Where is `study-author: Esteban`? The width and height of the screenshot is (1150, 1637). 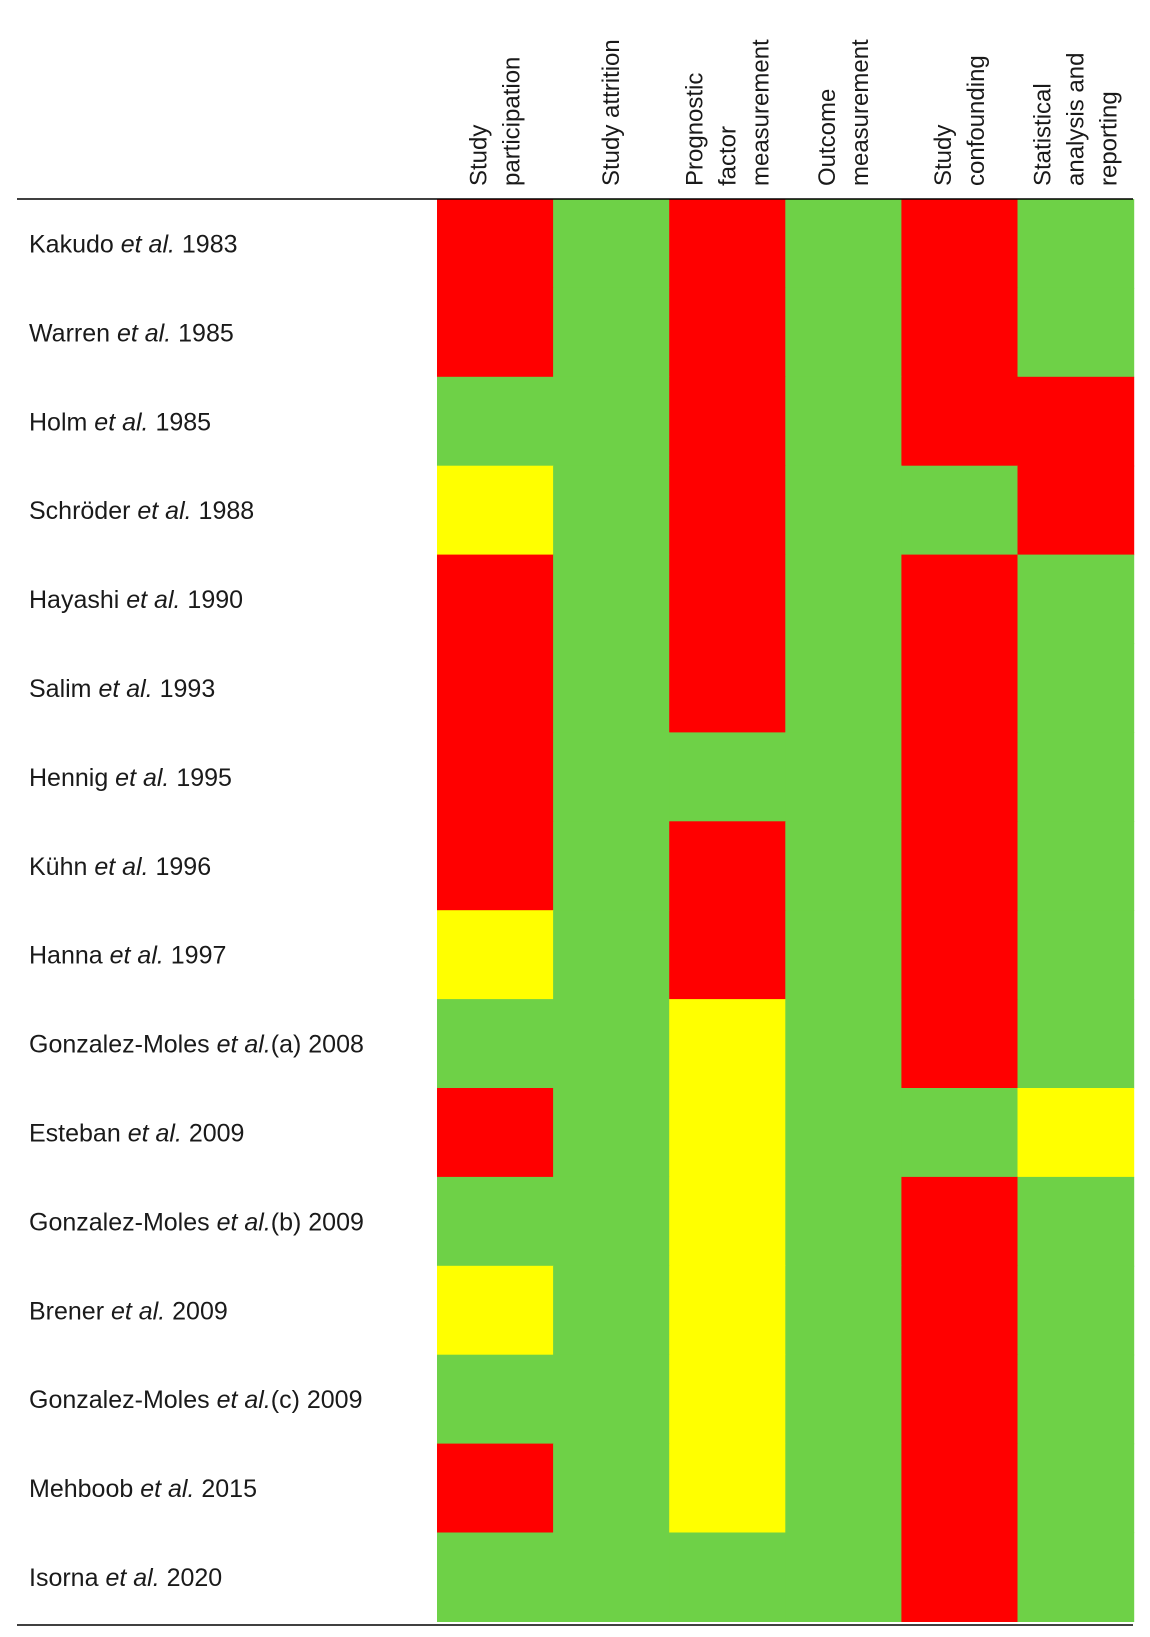 study-author: Esteban is located at coordinates (78, 1134).